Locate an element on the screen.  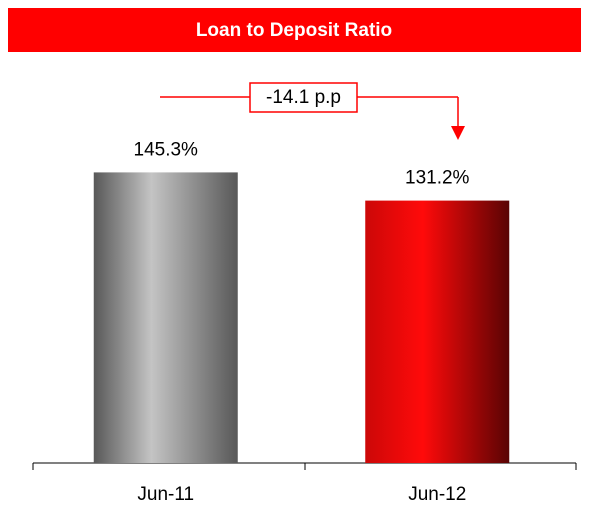
title-banner is located at coordinates (294, 30).